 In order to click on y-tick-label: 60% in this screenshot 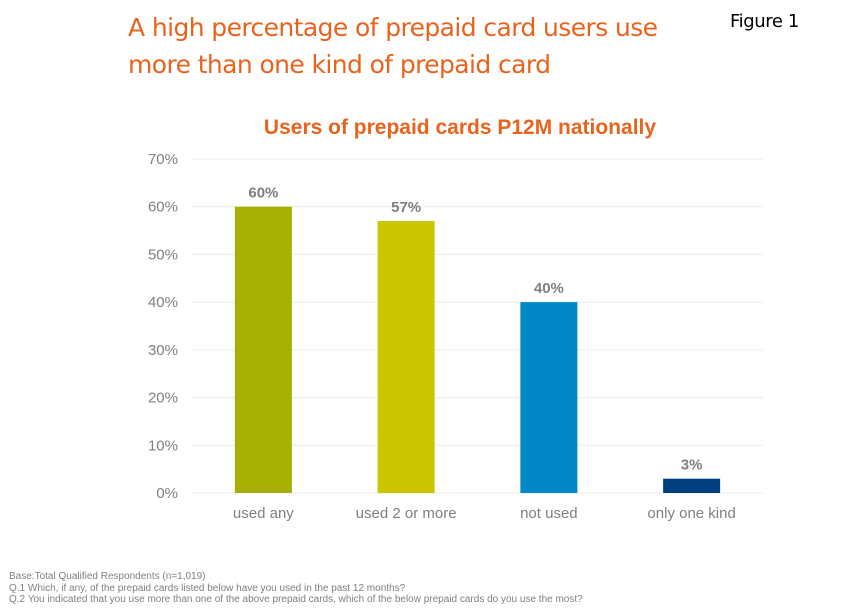, I will do `click(163, 207)`.